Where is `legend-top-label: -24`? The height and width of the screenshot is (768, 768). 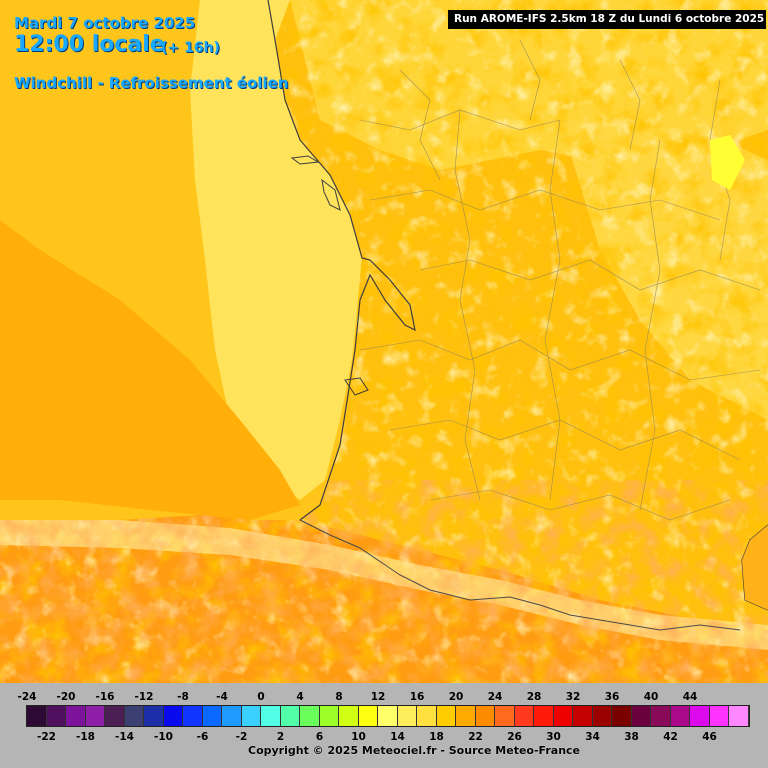
legend-top-label: -24 is located at coordinates (27, 697).